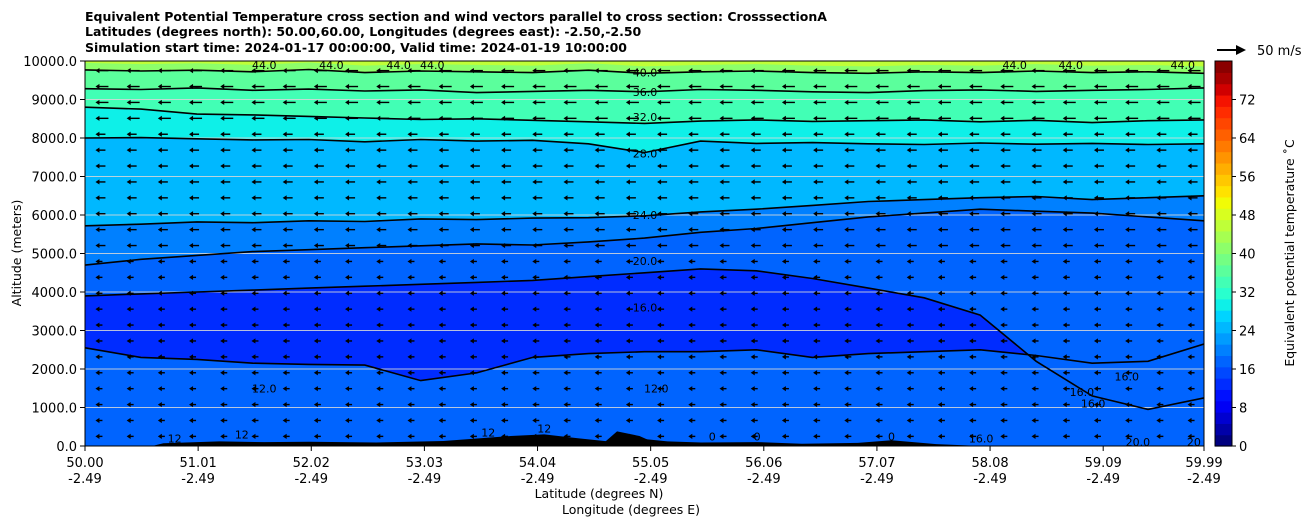 This screenshot has width=1308, height=526. What do you see at coordinates (1223, 180) in the screenshot?
I see `colorbar-segment` at bounding box center [1223, 180].